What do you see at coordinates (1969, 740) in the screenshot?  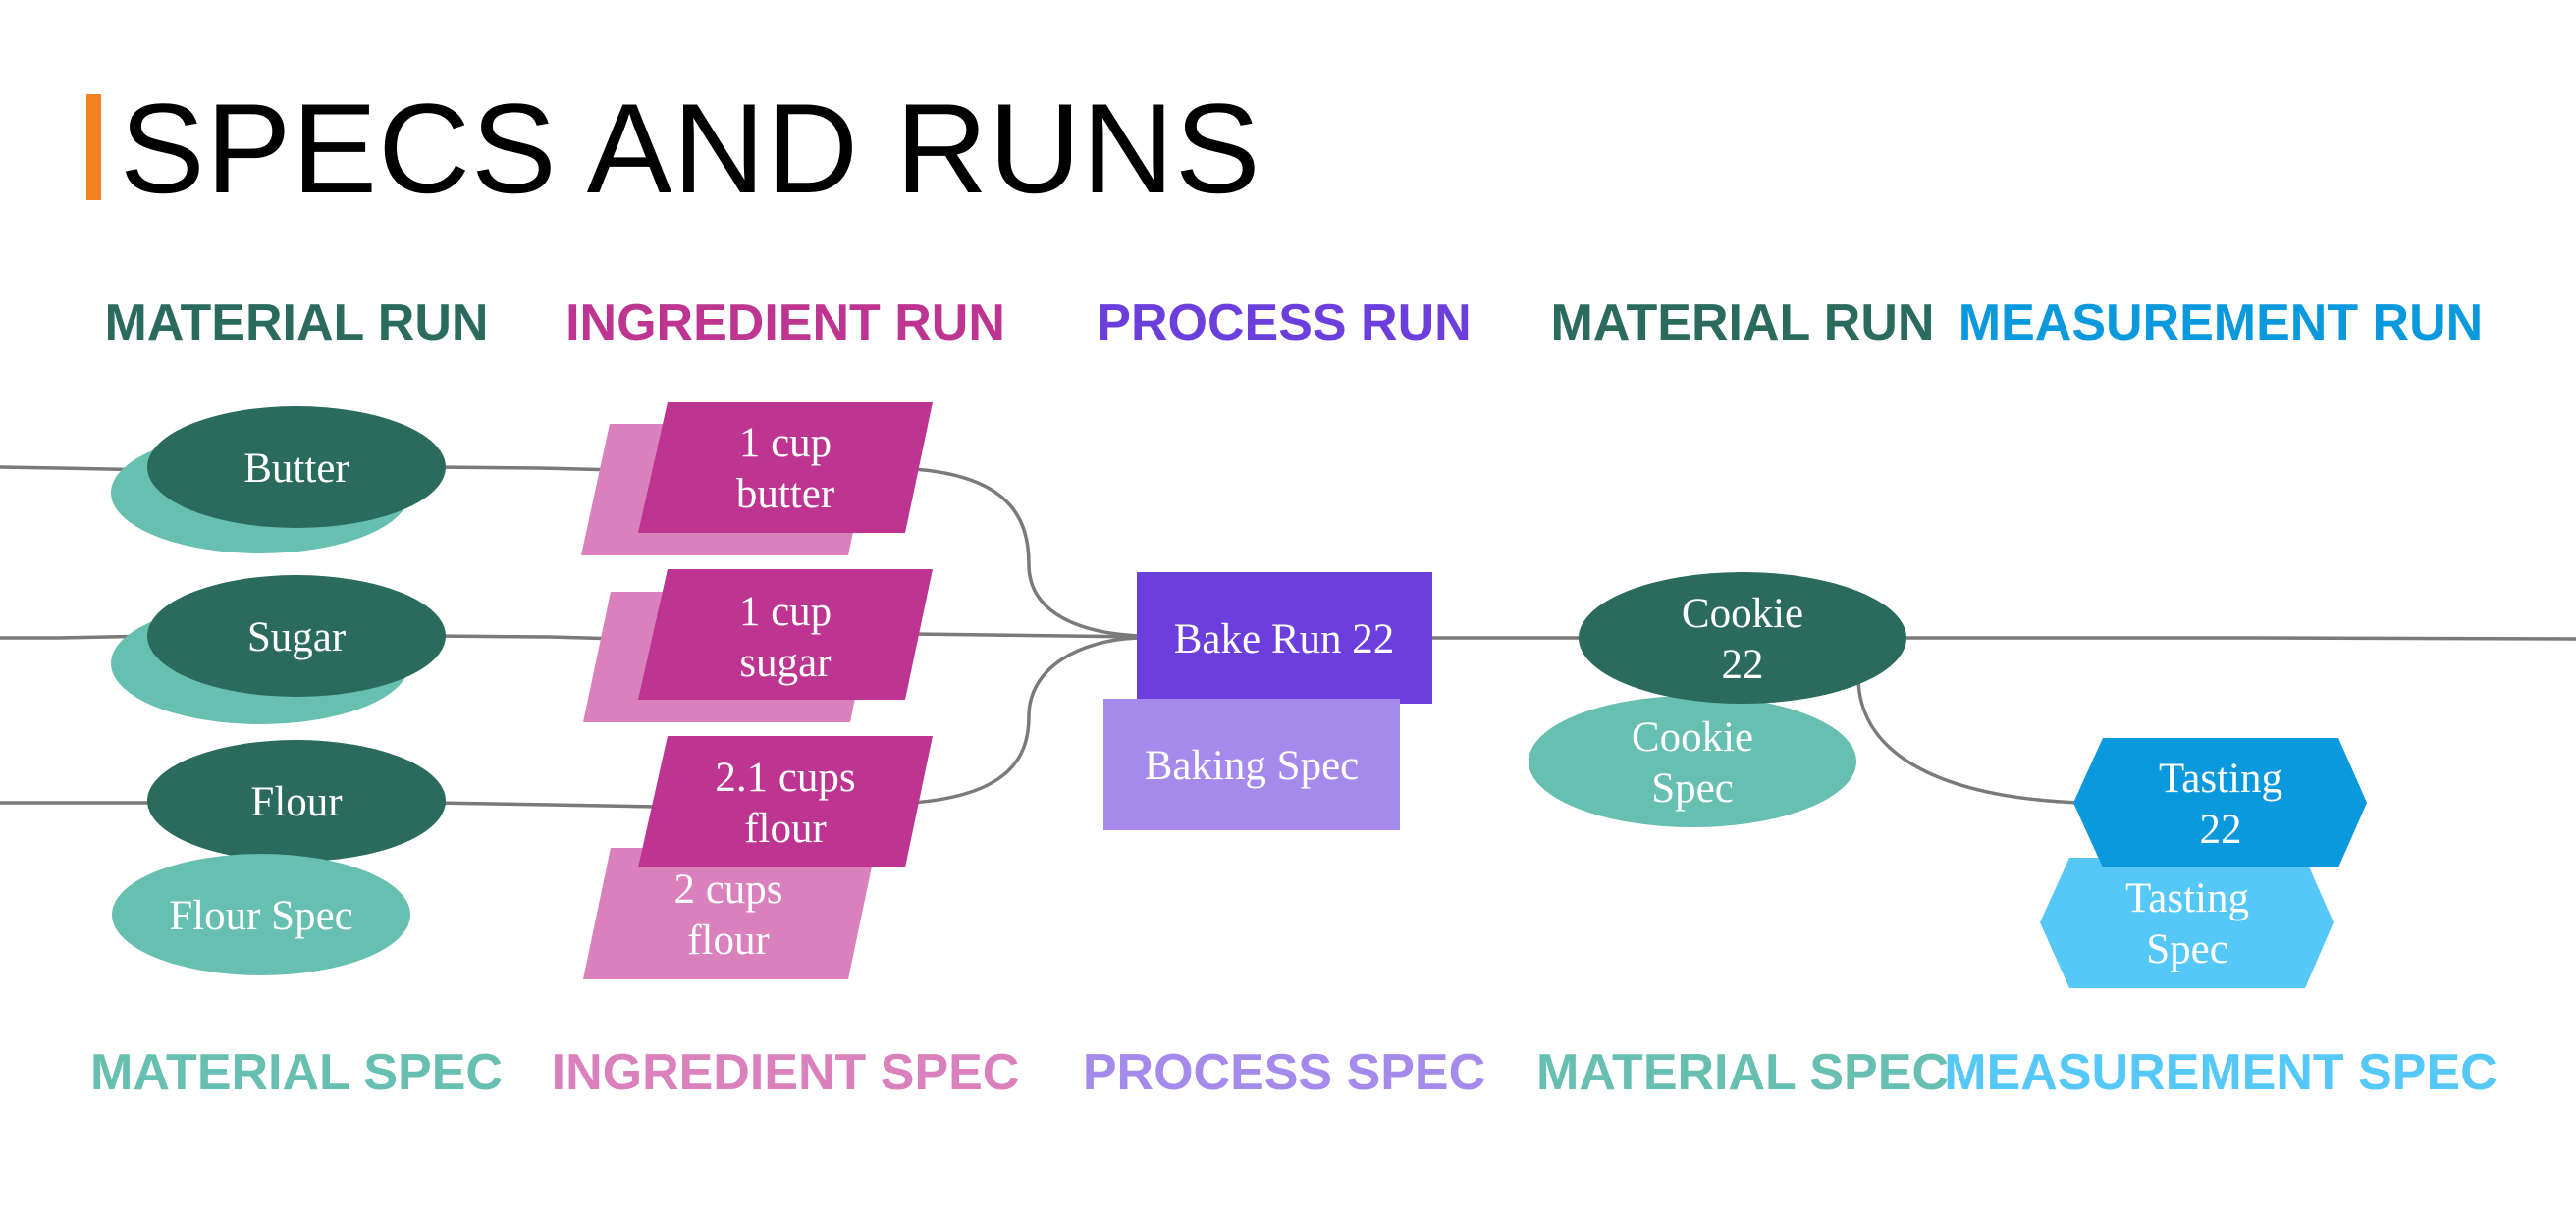 I see `edge-cookie-to-tasting` at bounding box center [1969, 740].